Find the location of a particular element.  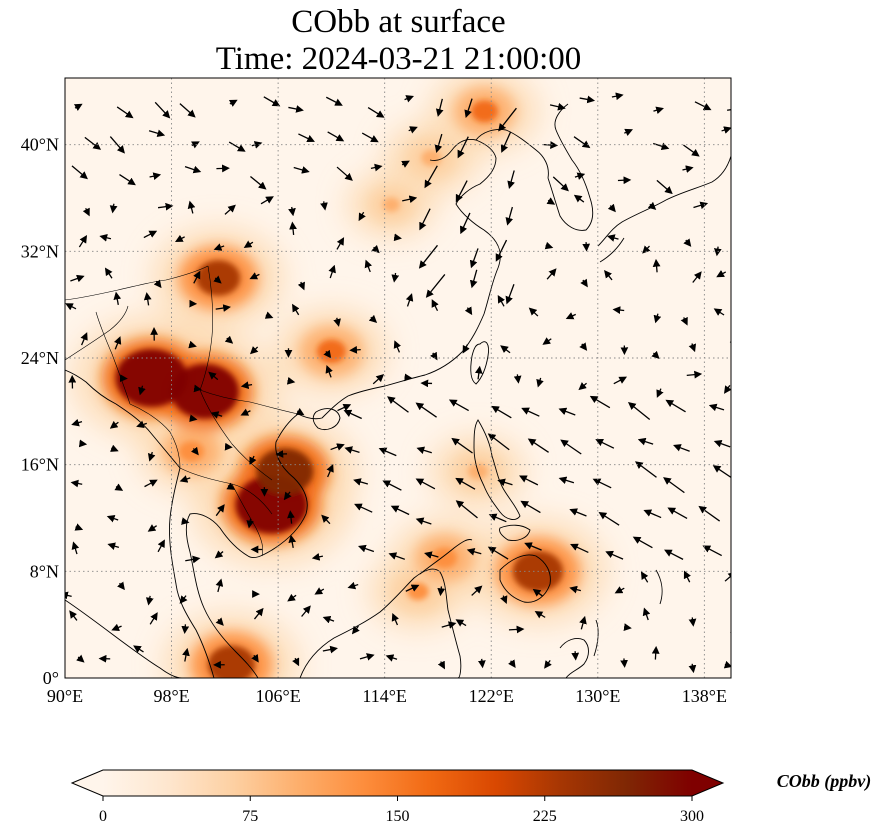

border-myanmar-china is located at coordinates (206, 328).